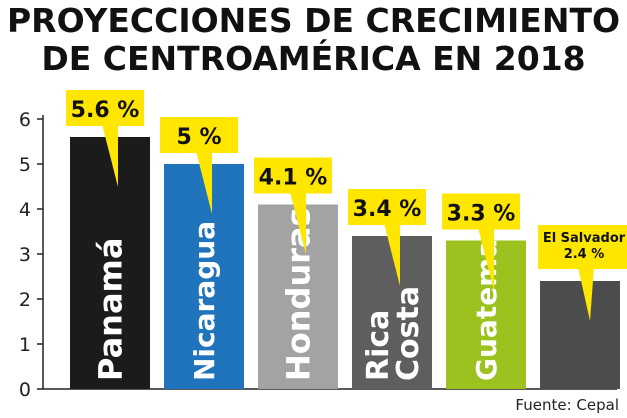  Describe the element at coordinates (378, 345) in the screenshot. I see `category-label: Rica` at that location.